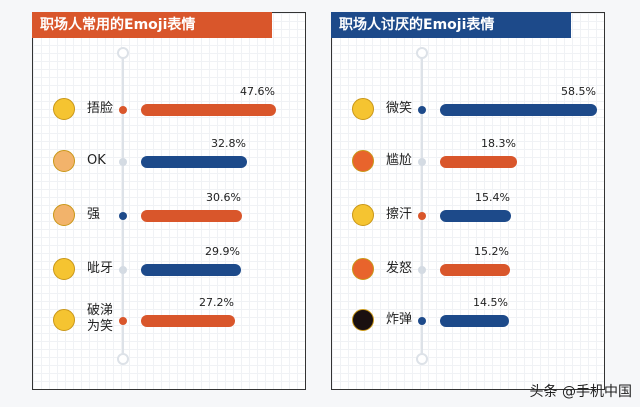 The height and width of the screenshot is (407, 640). Describe the element at coordinates (468, 313) in the screenshot. I see `bar-row: 炸弹 14.5%` at that location.